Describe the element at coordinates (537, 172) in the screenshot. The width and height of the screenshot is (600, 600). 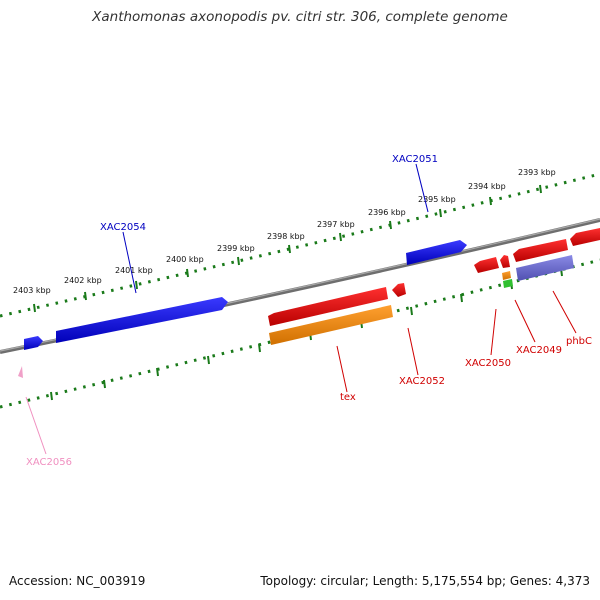
I see `scale-label-2393: 2393 kbp` at that location.